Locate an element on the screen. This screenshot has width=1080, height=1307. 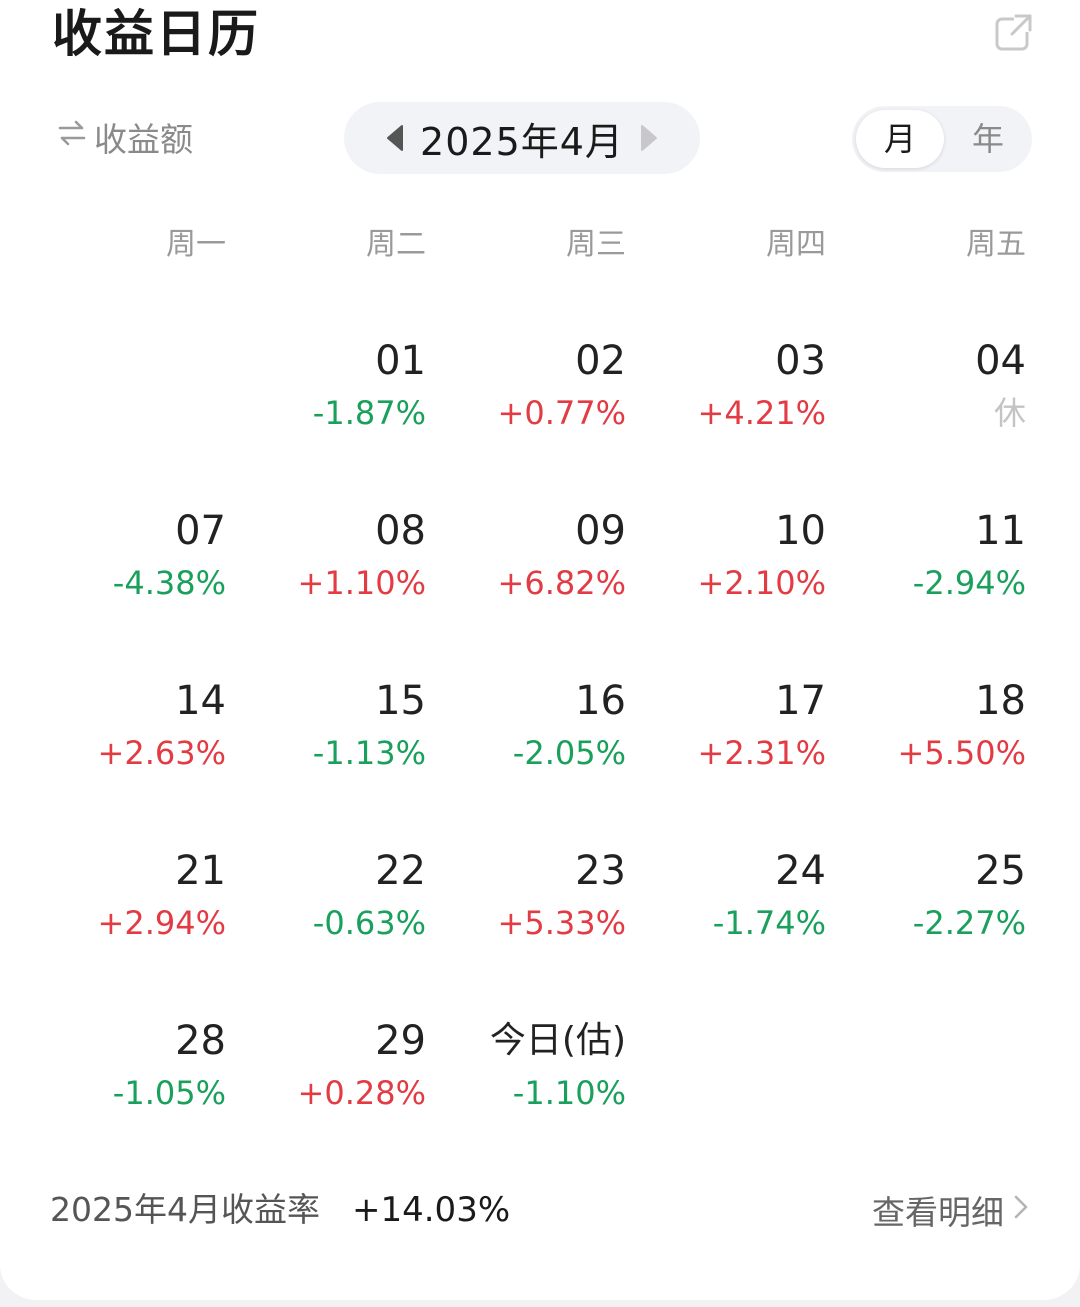
calendar-day-cell: 08 +1.10% is located at coordinates (331, 571).